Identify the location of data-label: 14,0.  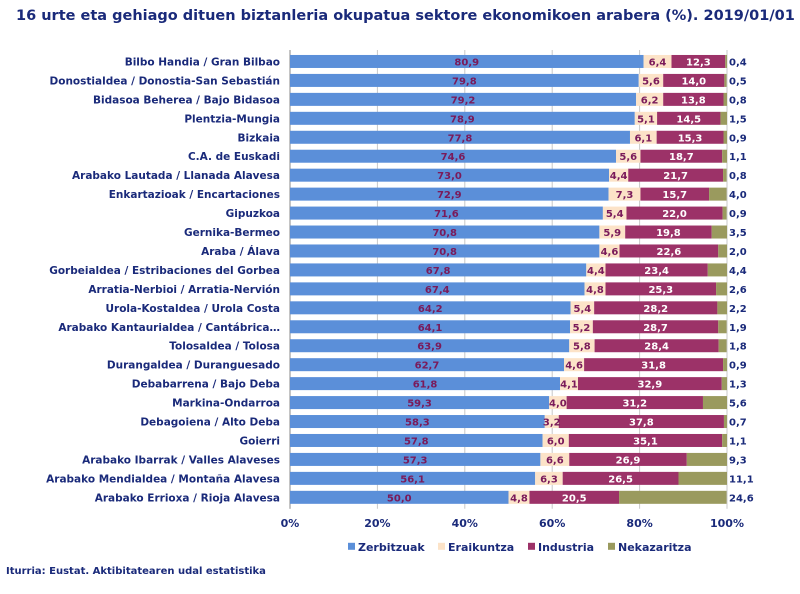
(693, 81).